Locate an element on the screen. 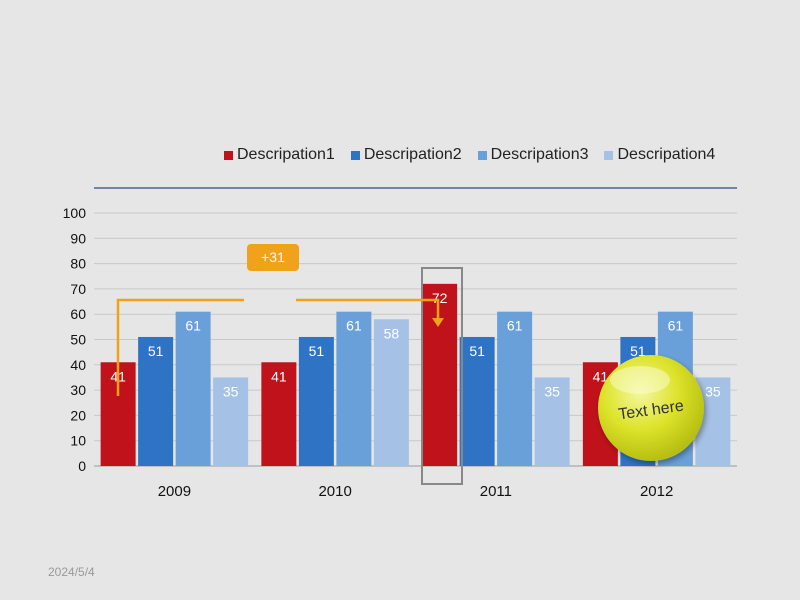  delta-badge: +31 is located at coordinates (273, 257).